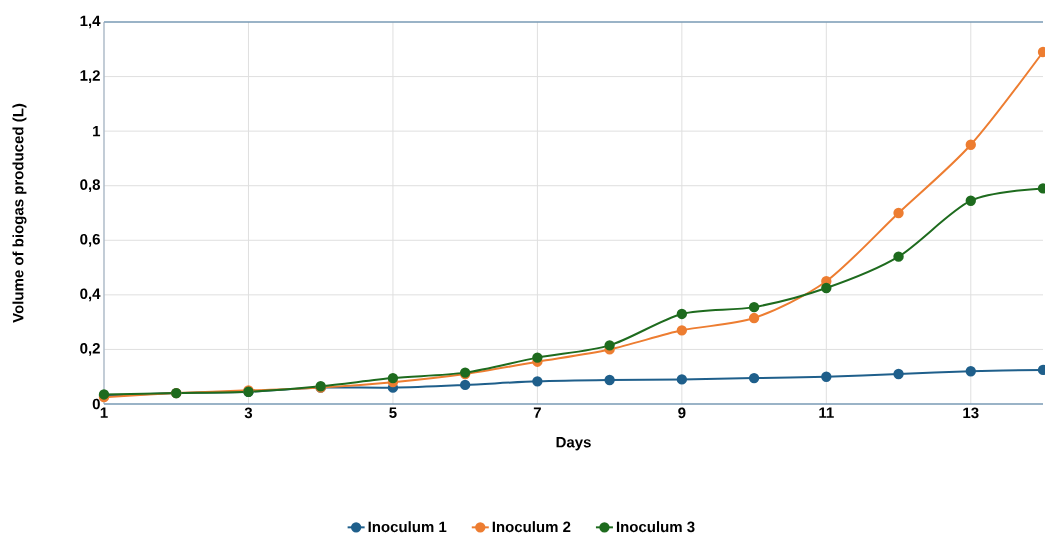 The image size is (1045, 549). What do you see at coordinates (537, 412) in the screenshot?
I see `x-tick-label: 7` at bounding box center [537, 412].